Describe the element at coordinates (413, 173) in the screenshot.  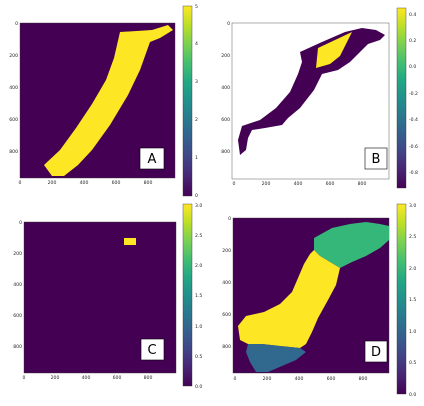
I see `colorbar-tick-label: -0.8` at that location.